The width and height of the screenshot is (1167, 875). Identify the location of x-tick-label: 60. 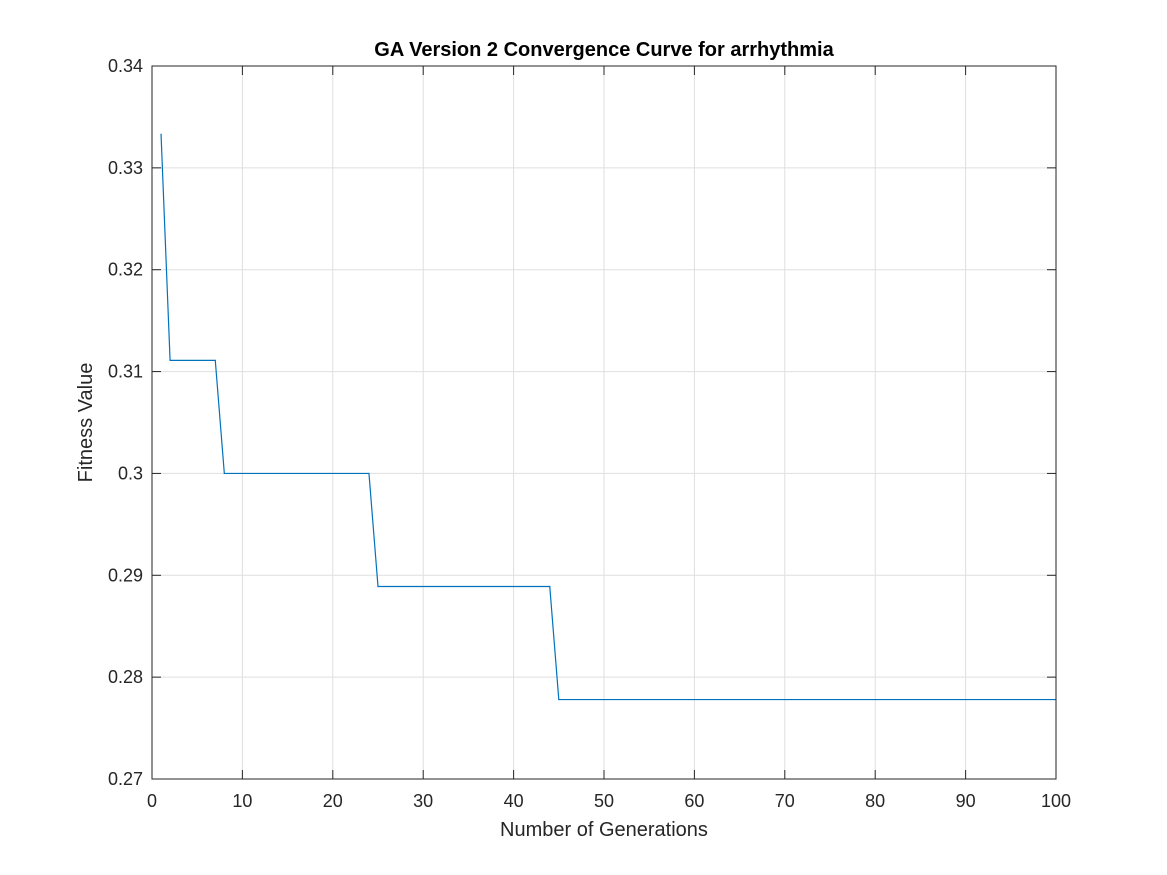
(694, 801).